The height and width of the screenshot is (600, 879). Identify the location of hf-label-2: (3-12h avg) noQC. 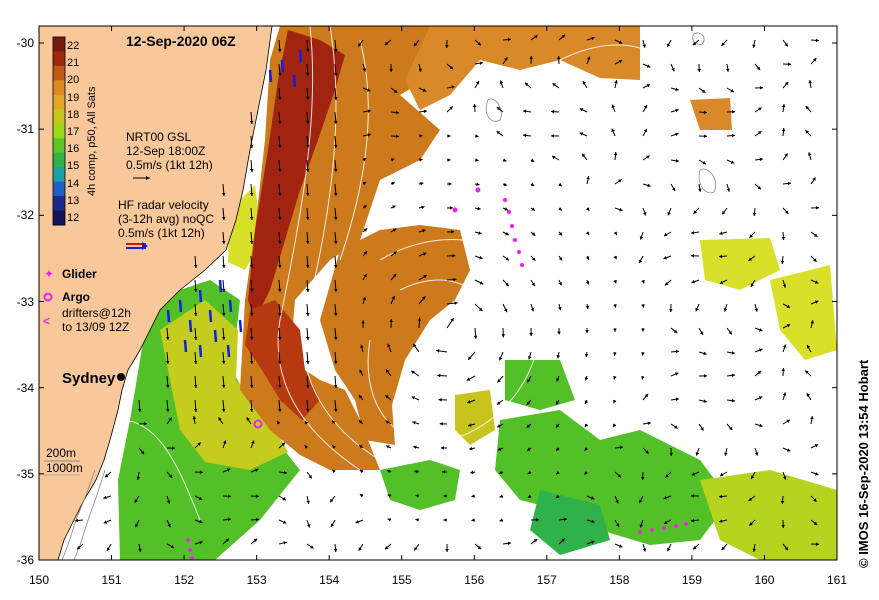
(166, 219).